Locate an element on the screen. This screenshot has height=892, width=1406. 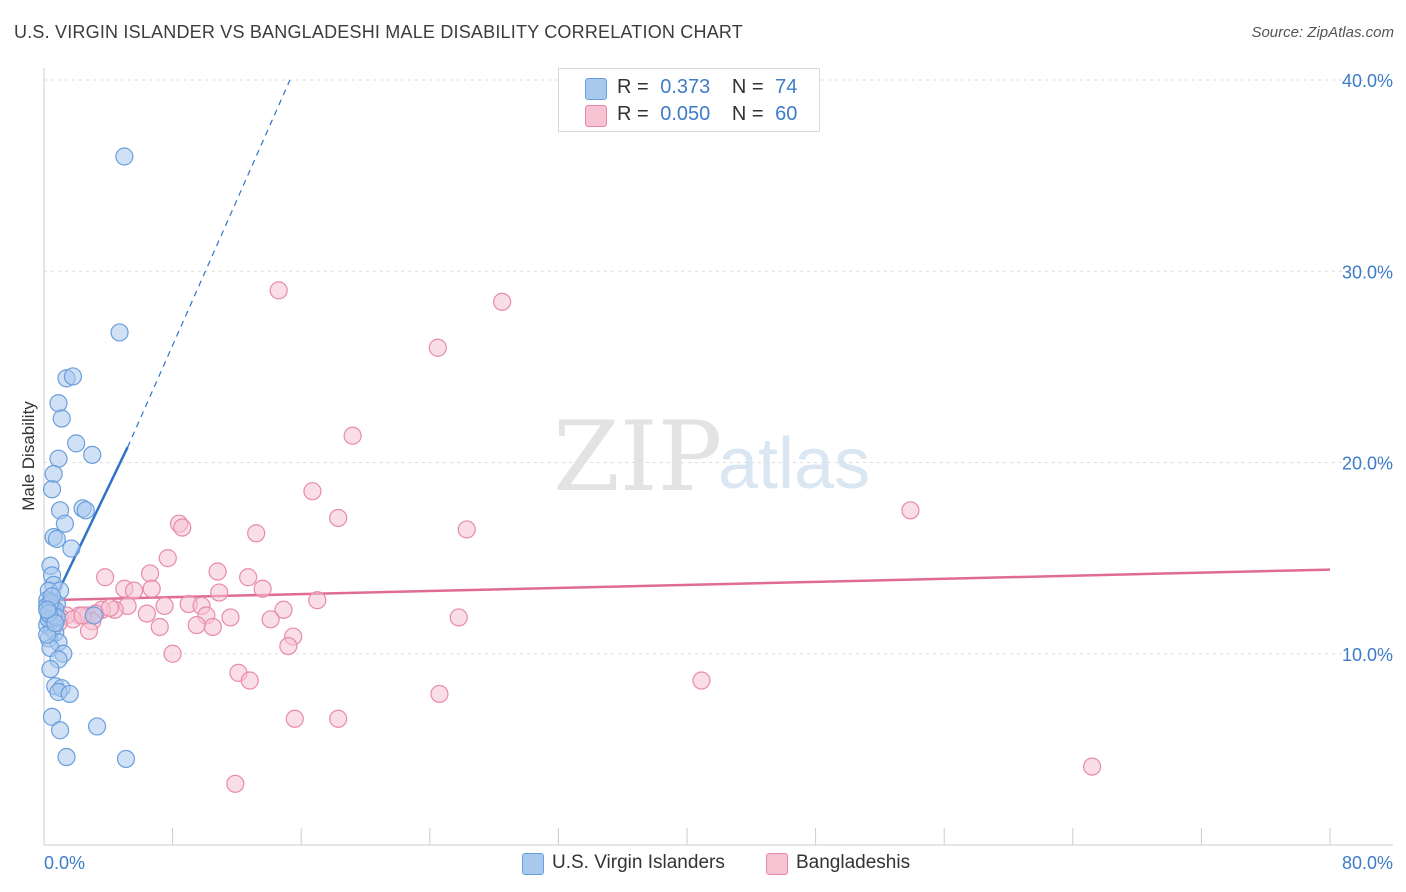
trend-line-virgin-islanders-extension is located at coordinates (209, 263).